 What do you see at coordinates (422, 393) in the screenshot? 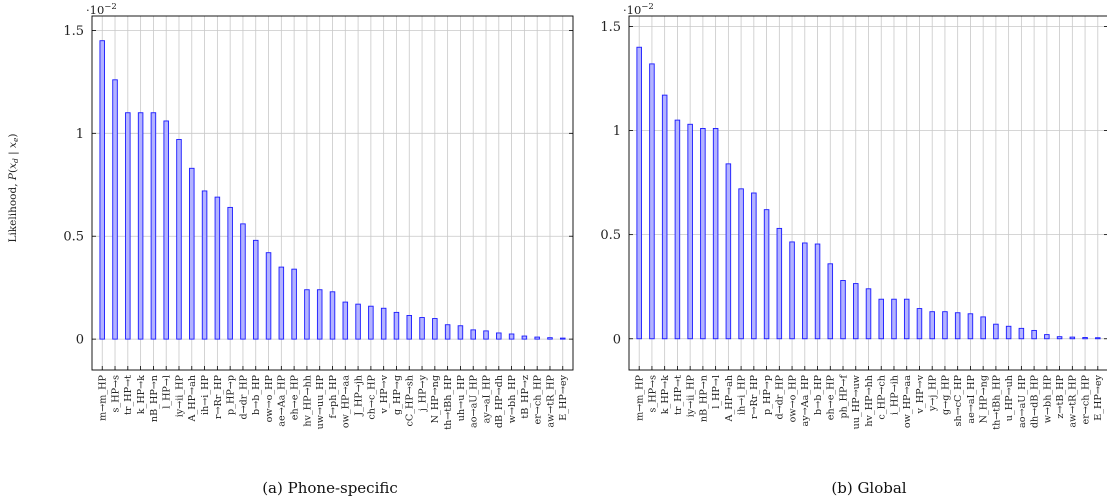
I see `x-tick-label: j_HP→y` at bounding box center [422, 393].